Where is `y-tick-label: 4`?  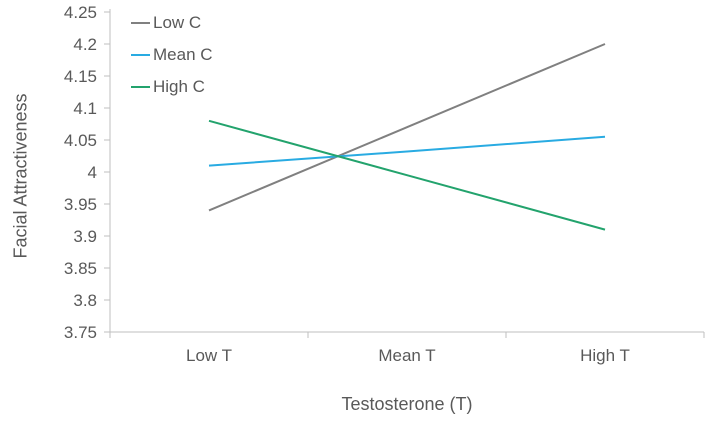 y-tick-label: 4 is located at coordinates (92, 172).